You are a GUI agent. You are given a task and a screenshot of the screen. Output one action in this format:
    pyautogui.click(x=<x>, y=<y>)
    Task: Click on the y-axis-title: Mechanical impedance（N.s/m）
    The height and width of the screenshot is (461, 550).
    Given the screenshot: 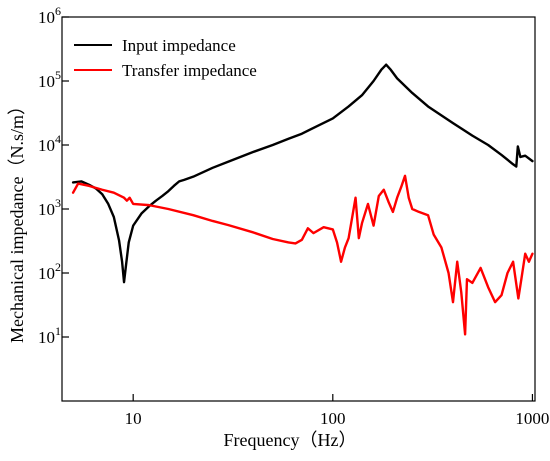 What is the action you would take?
    pyautogui.click(x=17, y=220)
    